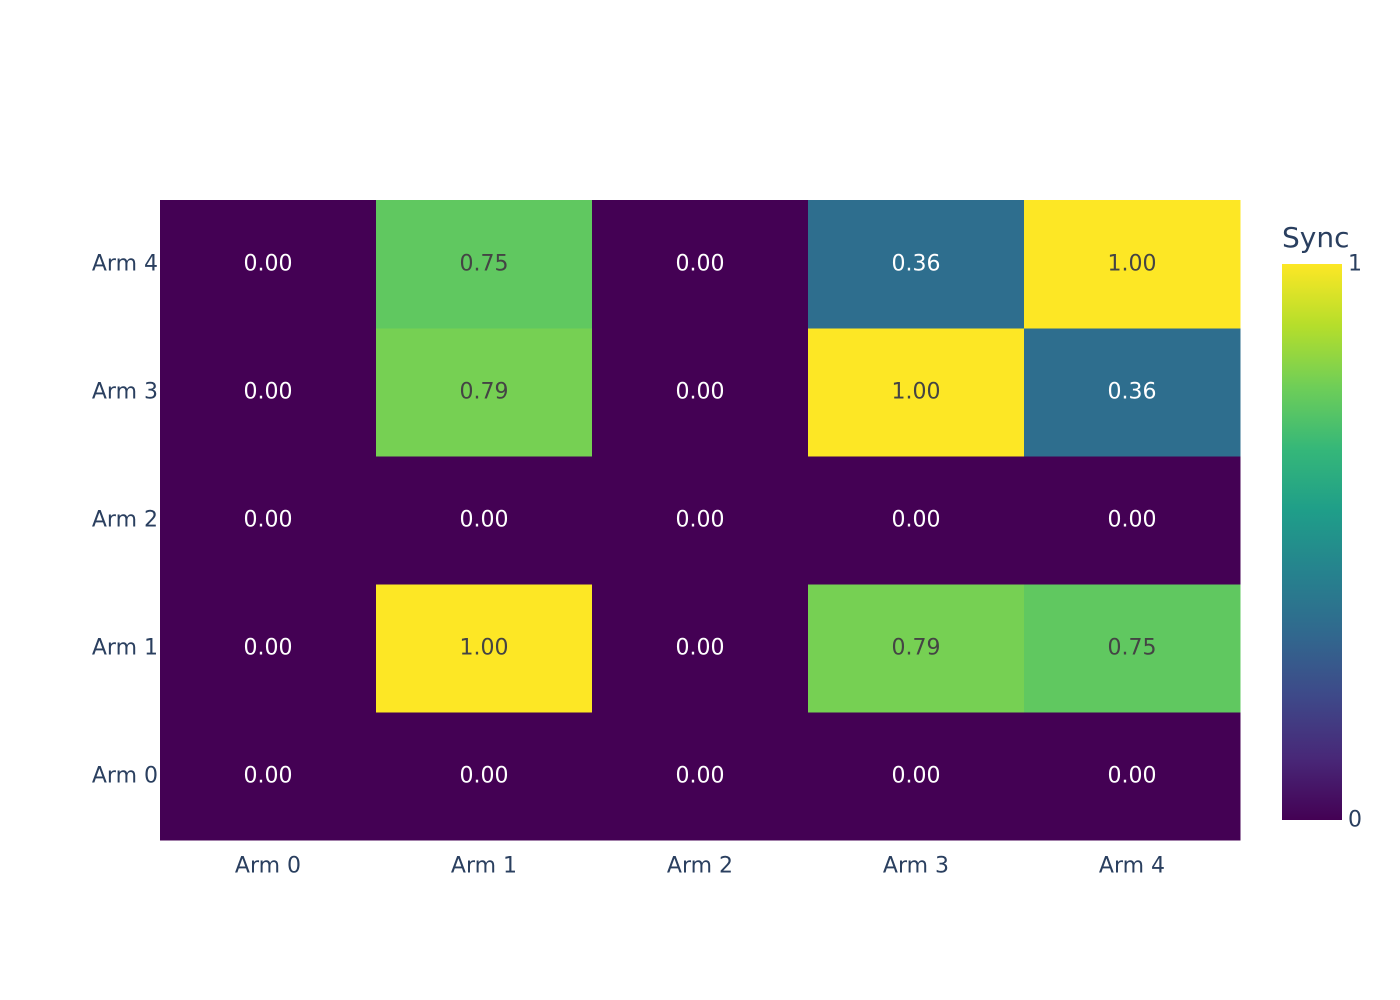 Image resolution: width=1400 pixels, height=1000 pixels. I want to click on colorbar-tick-min: 0, so click(1355, 820).